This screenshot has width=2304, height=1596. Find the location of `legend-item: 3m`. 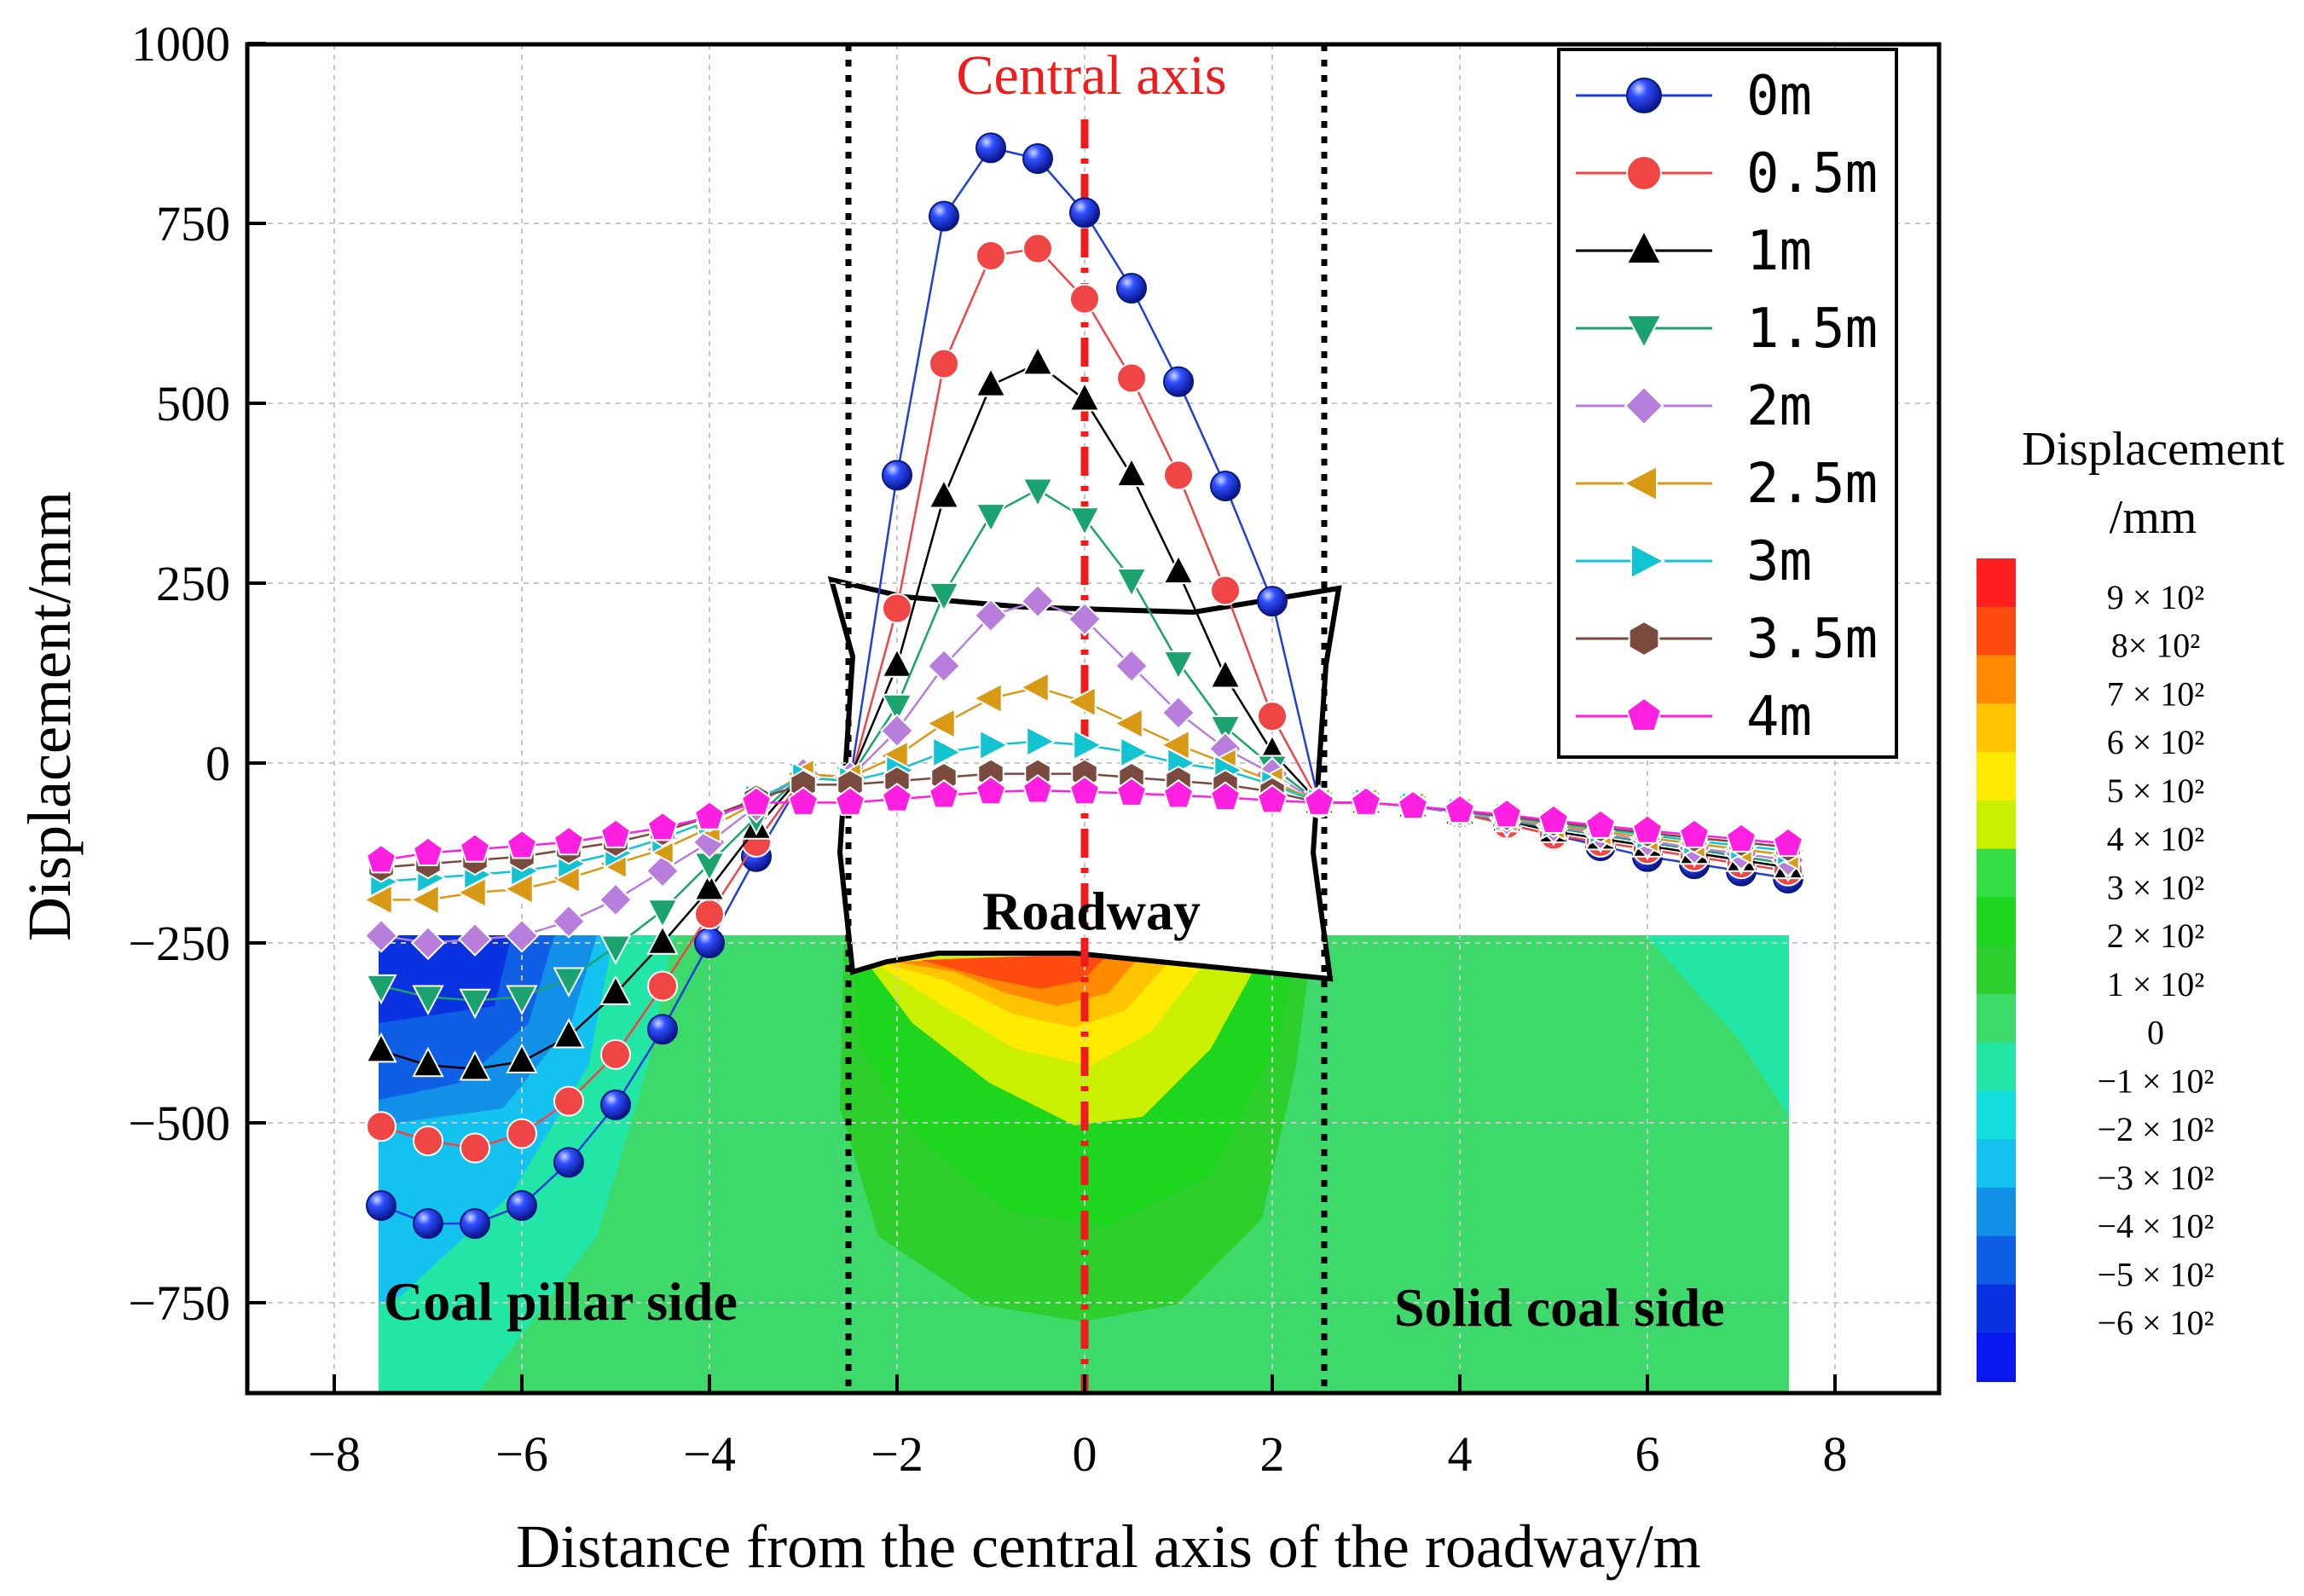

legend-item: 3m is located at coordinates (1694, 561).